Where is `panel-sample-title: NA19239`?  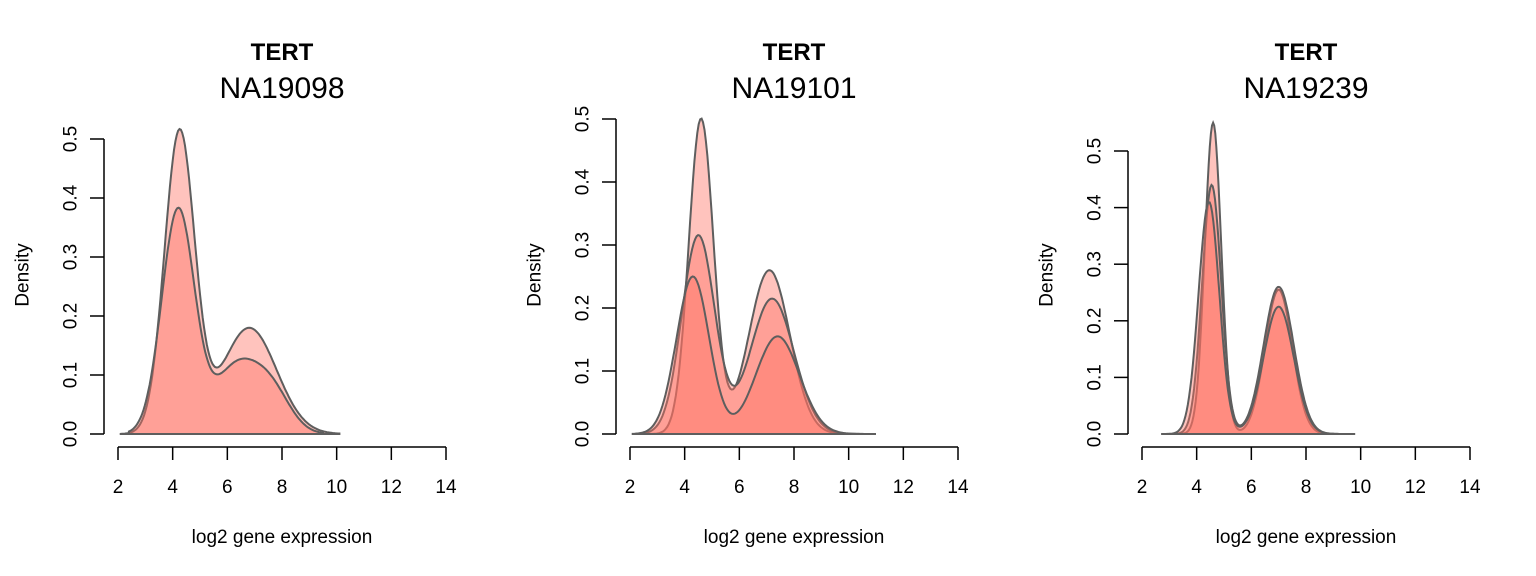 panel-sample-title: NA19239 is located at coordinates (1305, 88).